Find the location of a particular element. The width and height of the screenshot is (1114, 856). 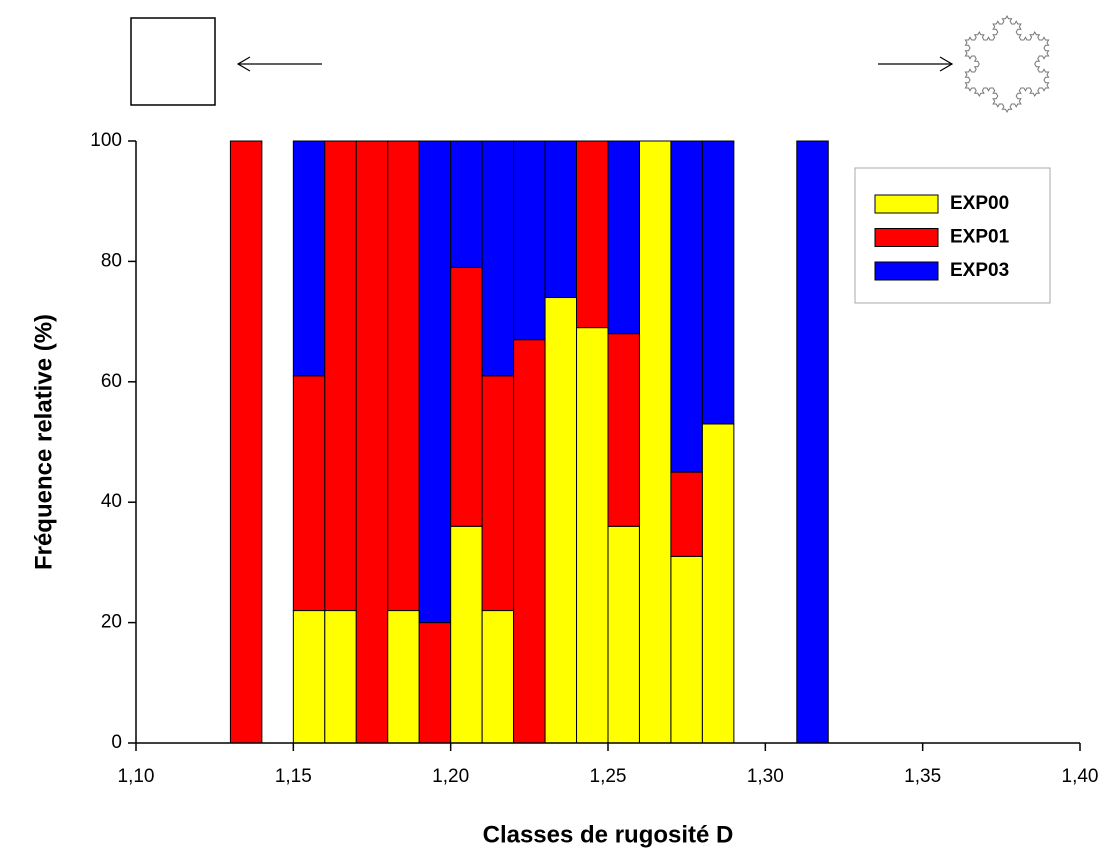

y-tick-label: 60 is located at coordinates (111, 381).